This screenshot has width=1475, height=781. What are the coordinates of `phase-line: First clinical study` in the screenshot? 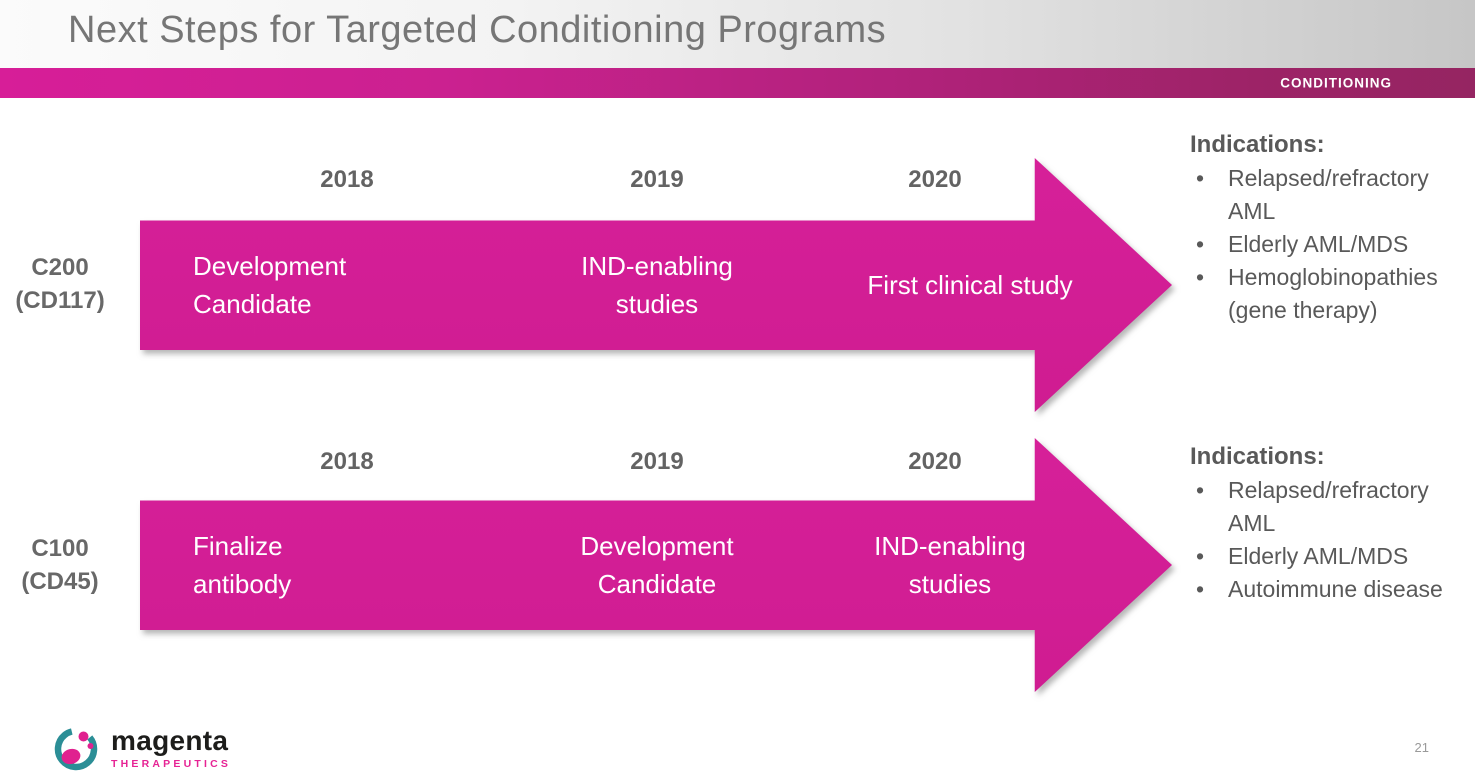 It's located at (970, 285).